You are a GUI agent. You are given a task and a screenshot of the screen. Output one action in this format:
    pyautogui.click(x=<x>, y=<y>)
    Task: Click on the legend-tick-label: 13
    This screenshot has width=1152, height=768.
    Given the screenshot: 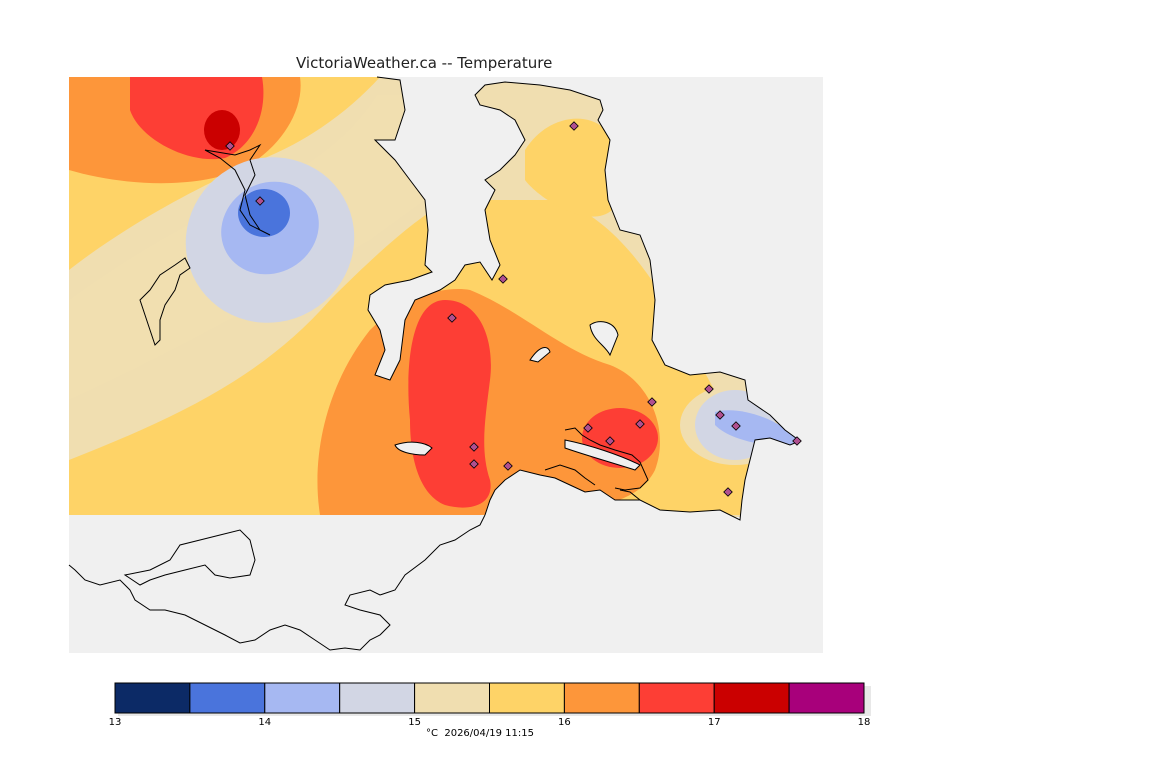 What is the action you would take?
    pyautogui.click(x=115, y=722)
    